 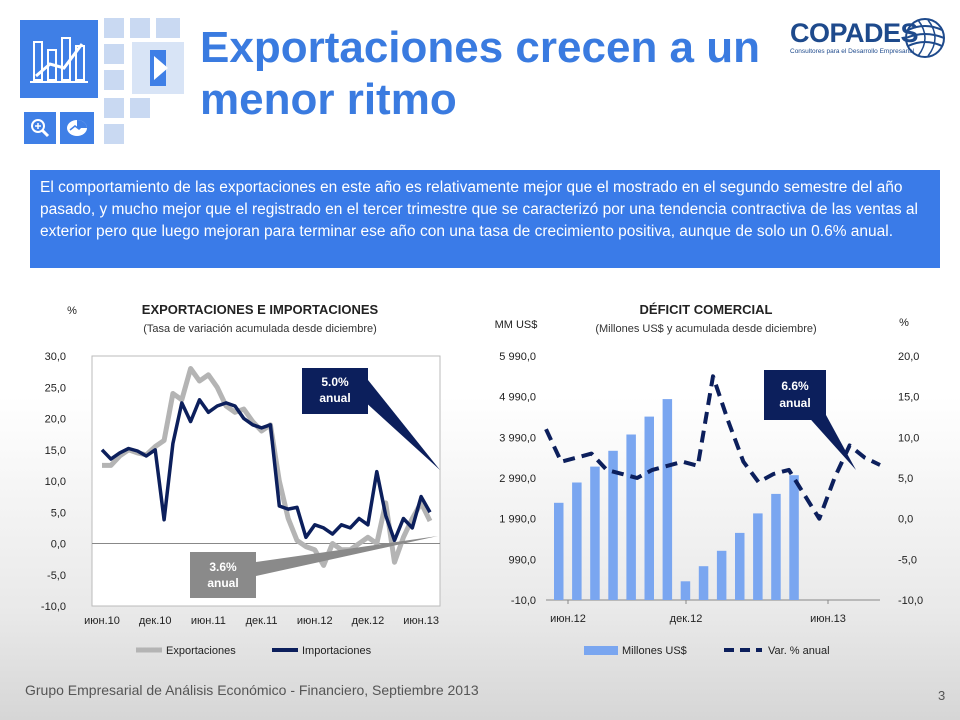 I want to click on chart2-y-tick-left: 4 990,0, so click(x=517, y=398).